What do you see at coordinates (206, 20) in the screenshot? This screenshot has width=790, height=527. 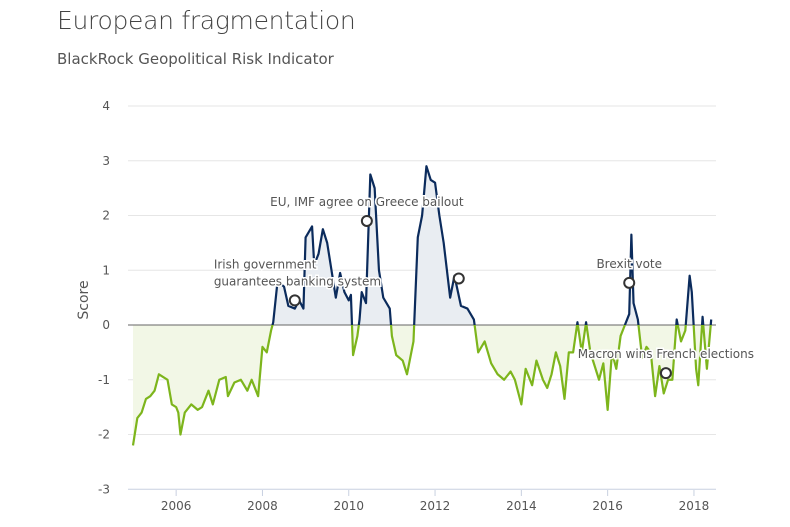 I see `chart-title: European fragmentation` at bounding box center [206, 20].